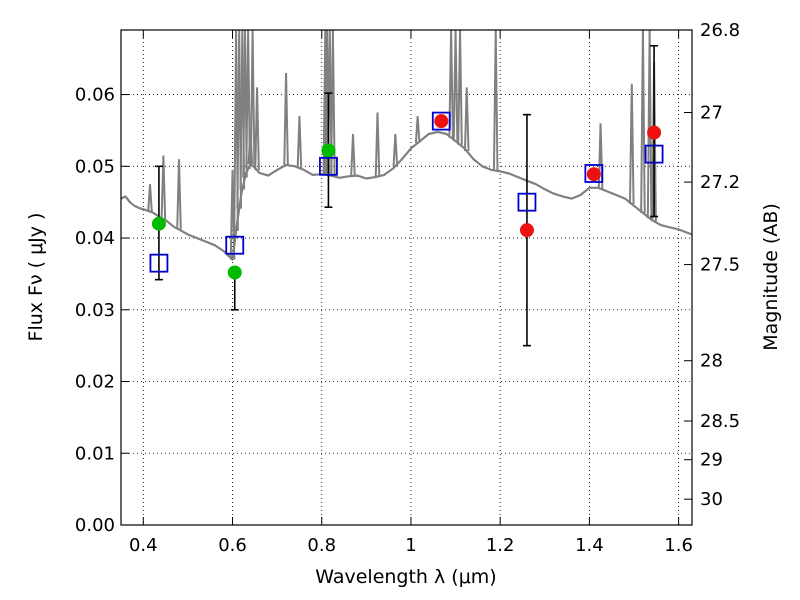  I want to click on y-tick-label: 0.06, so click(95, 95).